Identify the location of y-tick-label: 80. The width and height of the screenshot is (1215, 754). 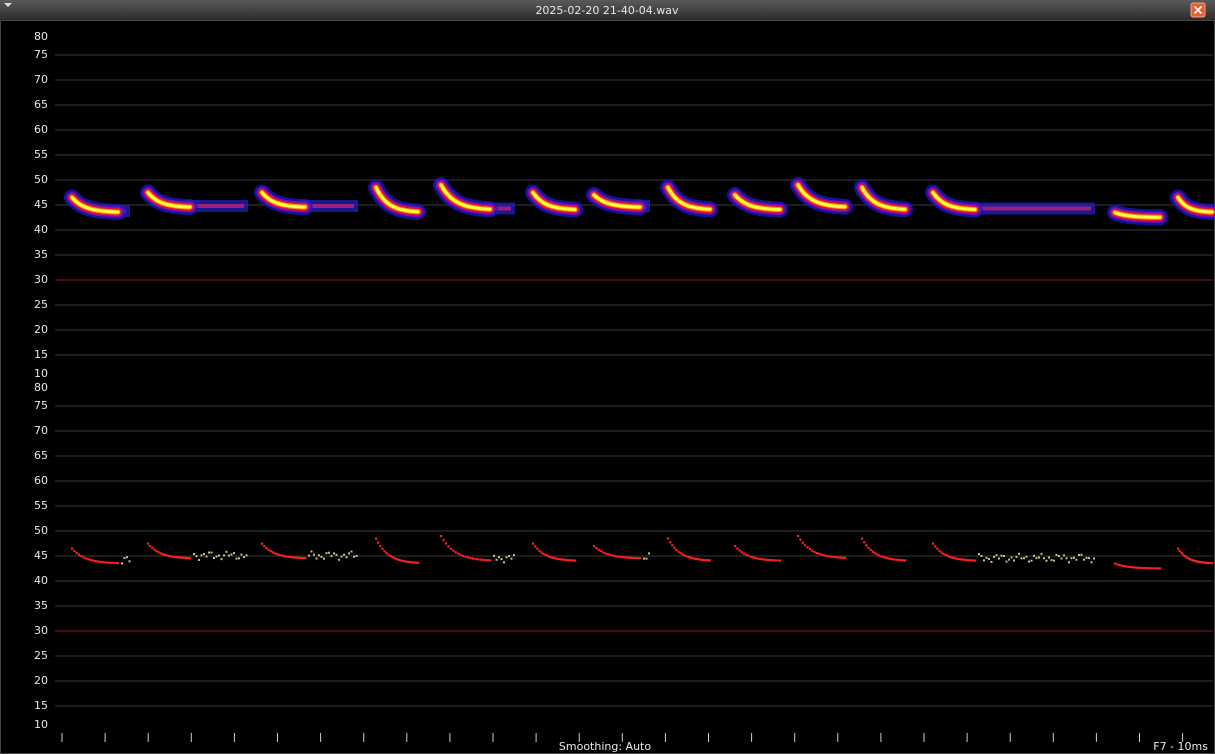
(41, 387).